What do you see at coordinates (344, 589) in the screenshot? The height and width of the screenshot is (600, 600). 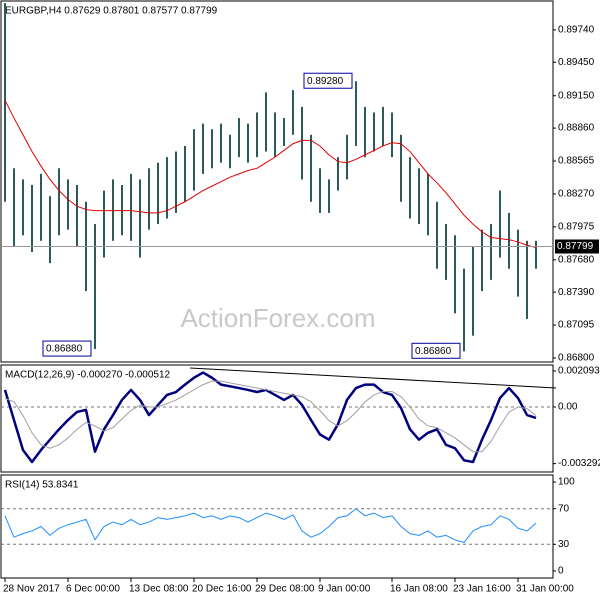 I see `x-tick-label: 9 Jan 00:00` at bounding box center [344, 589].